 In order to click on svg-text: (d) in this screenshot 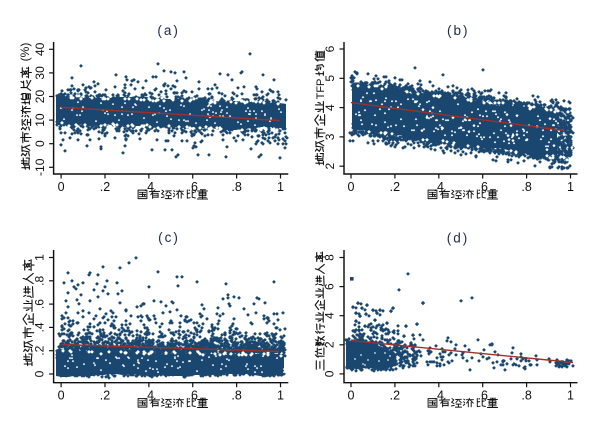, I will do `click(458, 237)`.